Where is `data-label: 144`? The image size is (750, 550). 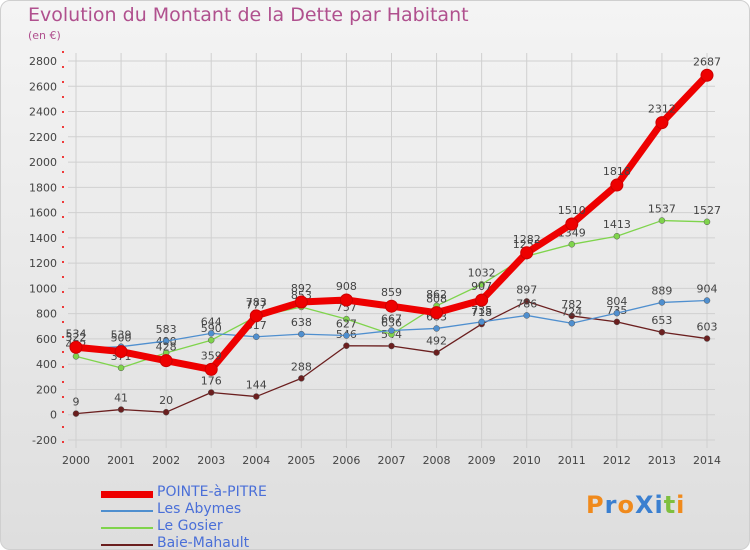 data-label: 144 is located at coordinates (256, 385).